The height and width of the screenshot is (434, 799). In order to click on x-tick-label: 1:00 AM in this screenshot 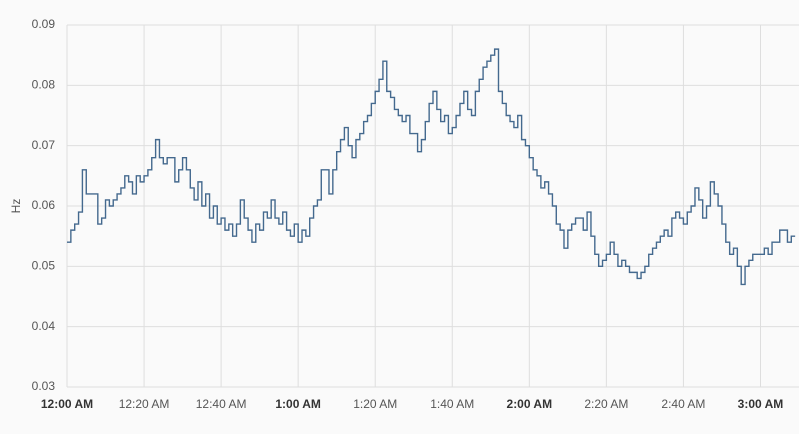, I will do `click(298, 404)`.